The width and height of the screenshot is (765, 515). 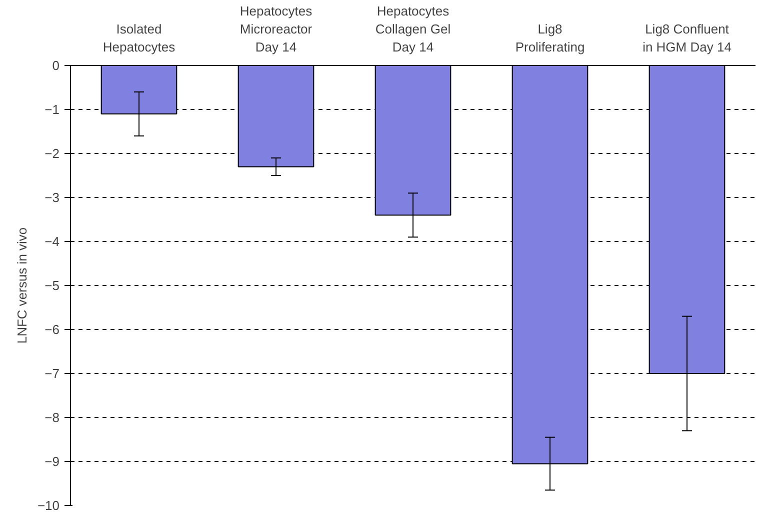 I want to click on x-tick-label: Lig8 Proliferating, so click(x=550, y=38).